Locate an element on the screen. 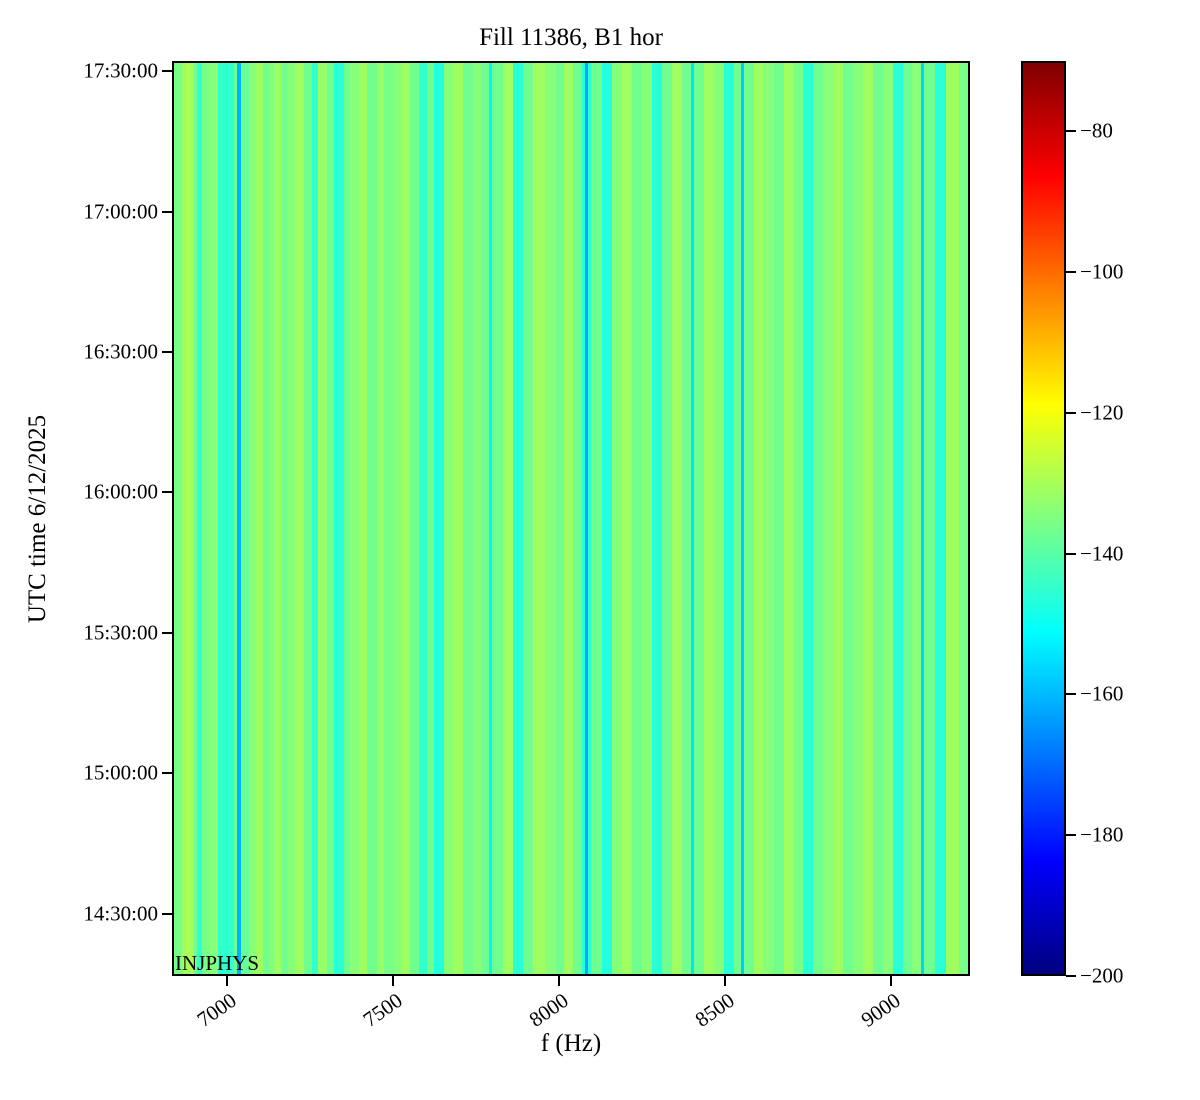 The height and width of the screenshot is (1100, 1200). y-axis-label: UTC time 6/12/2025 is located at coordinates (37, 519).